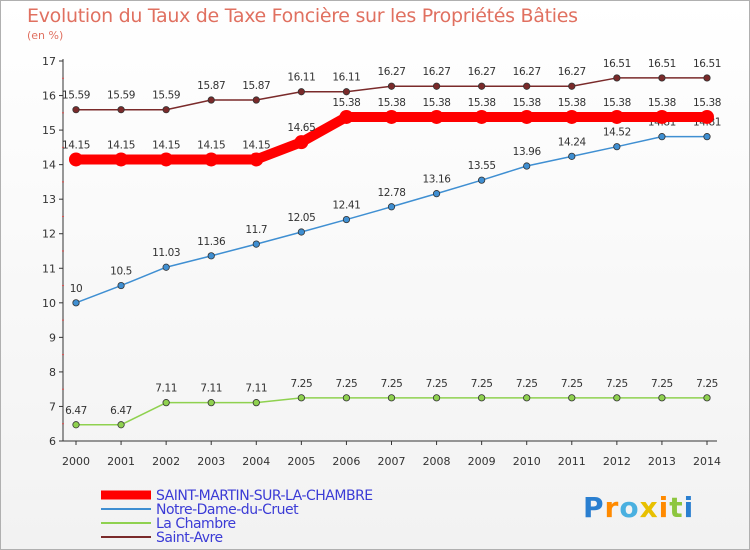 This screenshot has height=550, width=750. I want to click on proxiti-logo: Proxiti, so click(638, 507).